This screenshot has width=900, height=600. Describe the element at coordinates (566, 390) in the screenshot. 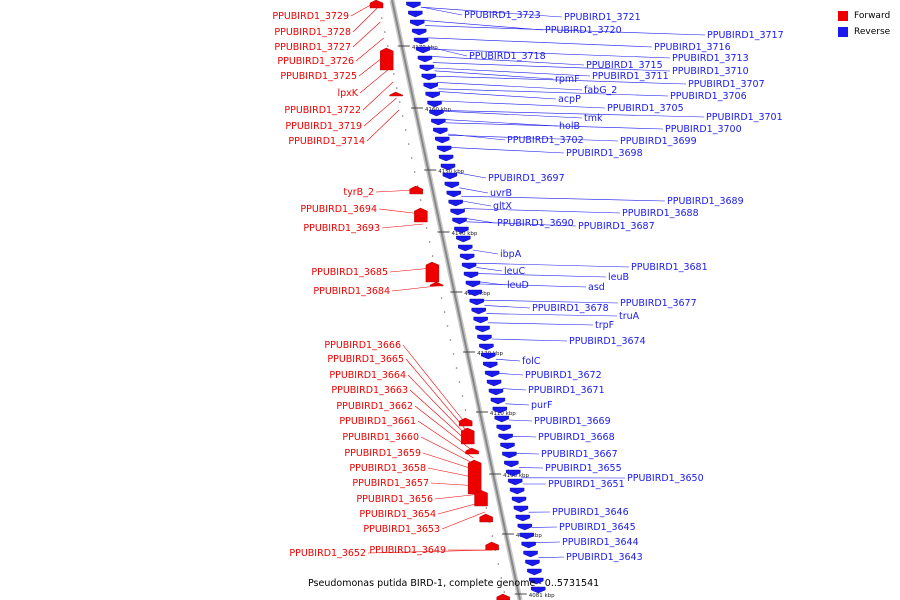

I see `reverse-gene-label: PPUBIRD1_3671` at that location.